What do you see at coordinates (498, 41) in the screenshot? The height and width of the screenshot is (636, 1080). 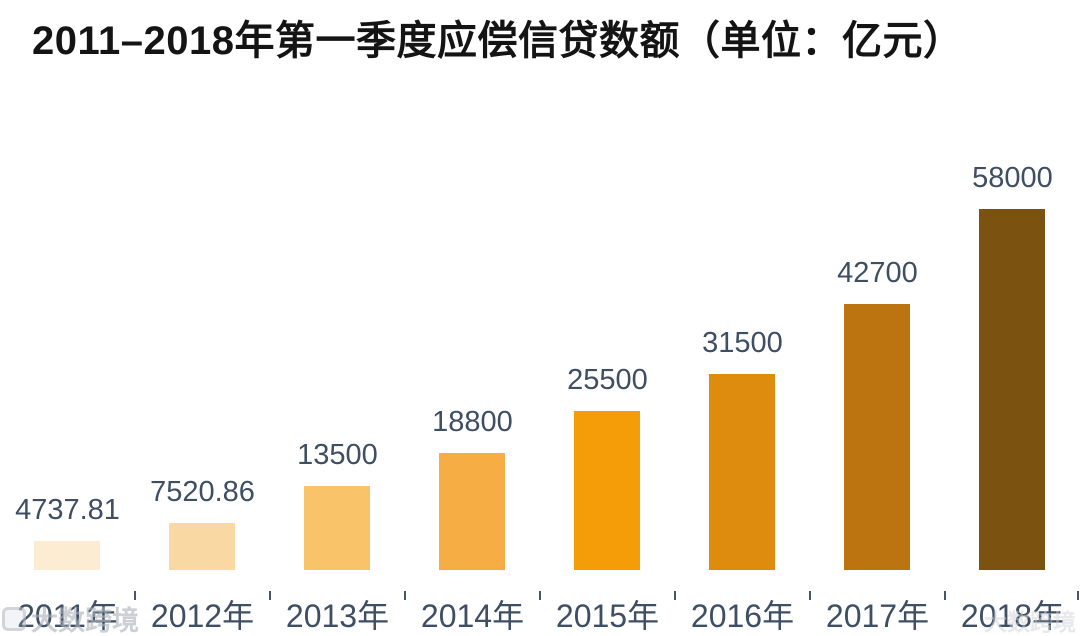 I see `chart-title: 2011–2018年第一季度应偿信贷数额（单位：亿元）` at bounding box center [498, 41].